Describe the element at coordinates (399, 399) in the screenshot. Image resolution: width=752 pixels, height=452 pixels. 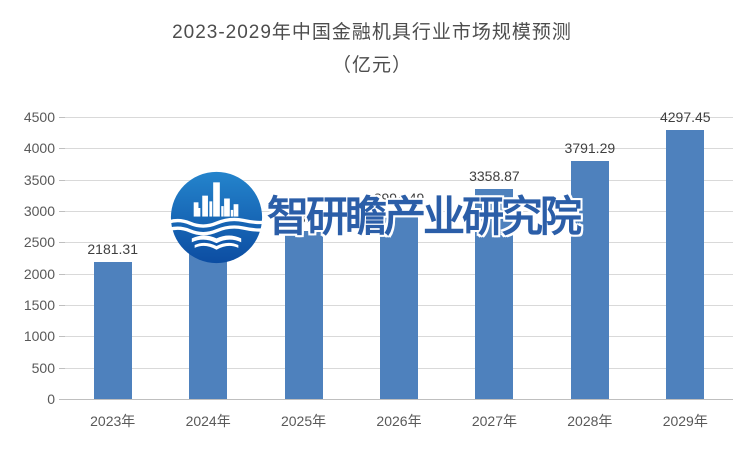
I see `x-axis-line` at that location.